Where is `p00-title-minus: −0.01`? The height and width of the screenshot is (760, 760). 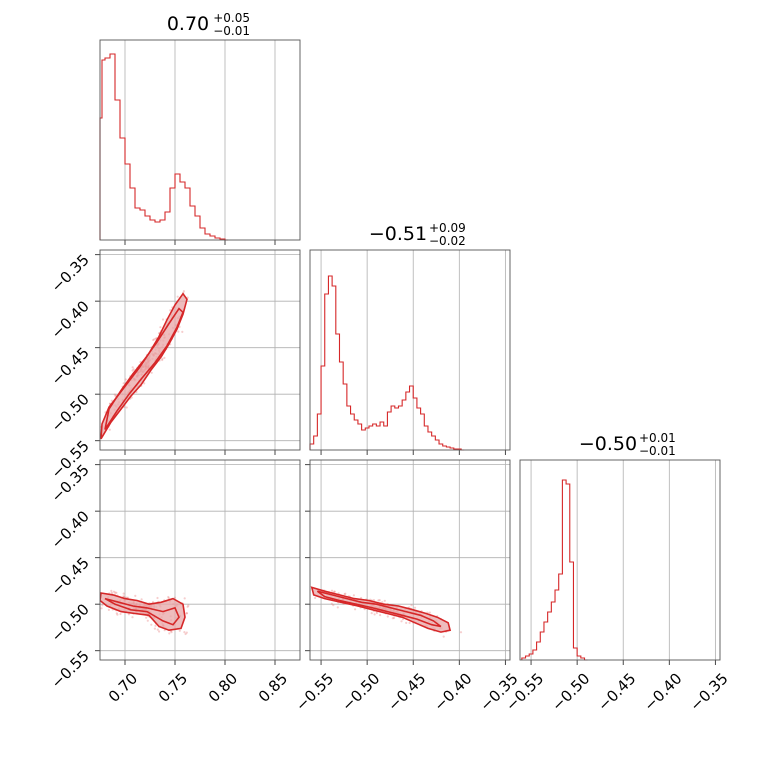 p00-title-minus: −0.01 is located at coordinates (231, 31).